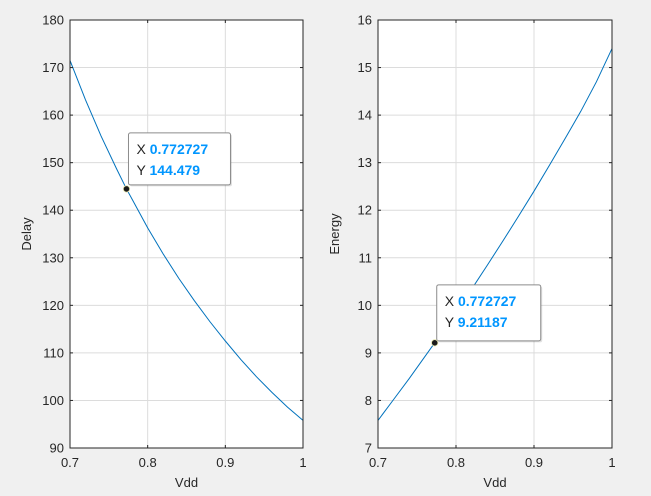 The image size is (651, 496). What do you see at coordinates (483, 322) in the screenshot?
I see `datatip-y-value: 9.21187` at bounding box center [483, 322].